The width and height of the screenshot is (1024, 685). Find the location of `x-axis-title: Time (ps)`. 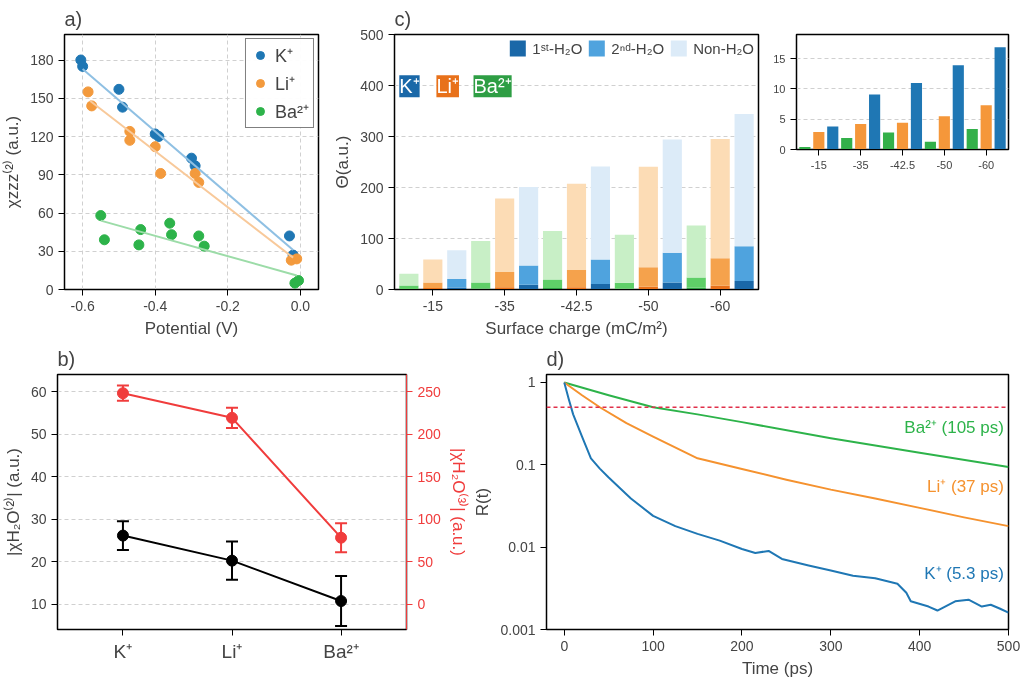

x-axis-title: Time (ps) is located at coordinates (777, 668).